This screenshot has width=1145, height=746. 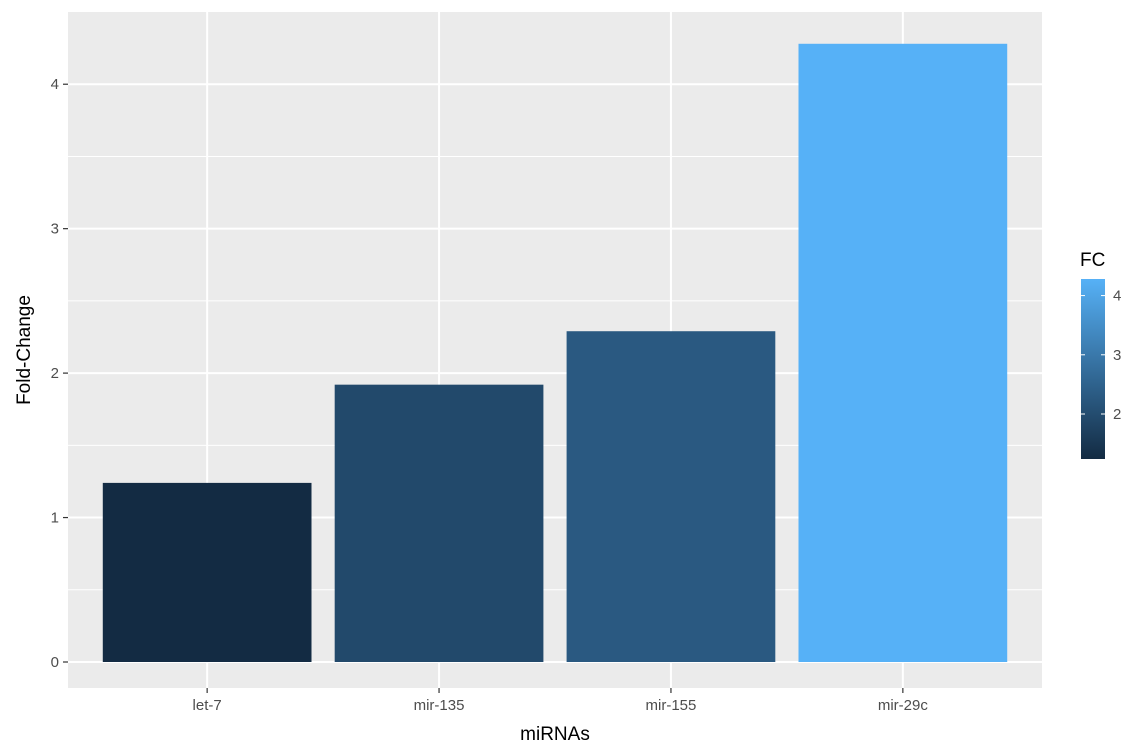 I want to click on legend-colorbar, so click(x=1093, y=369).